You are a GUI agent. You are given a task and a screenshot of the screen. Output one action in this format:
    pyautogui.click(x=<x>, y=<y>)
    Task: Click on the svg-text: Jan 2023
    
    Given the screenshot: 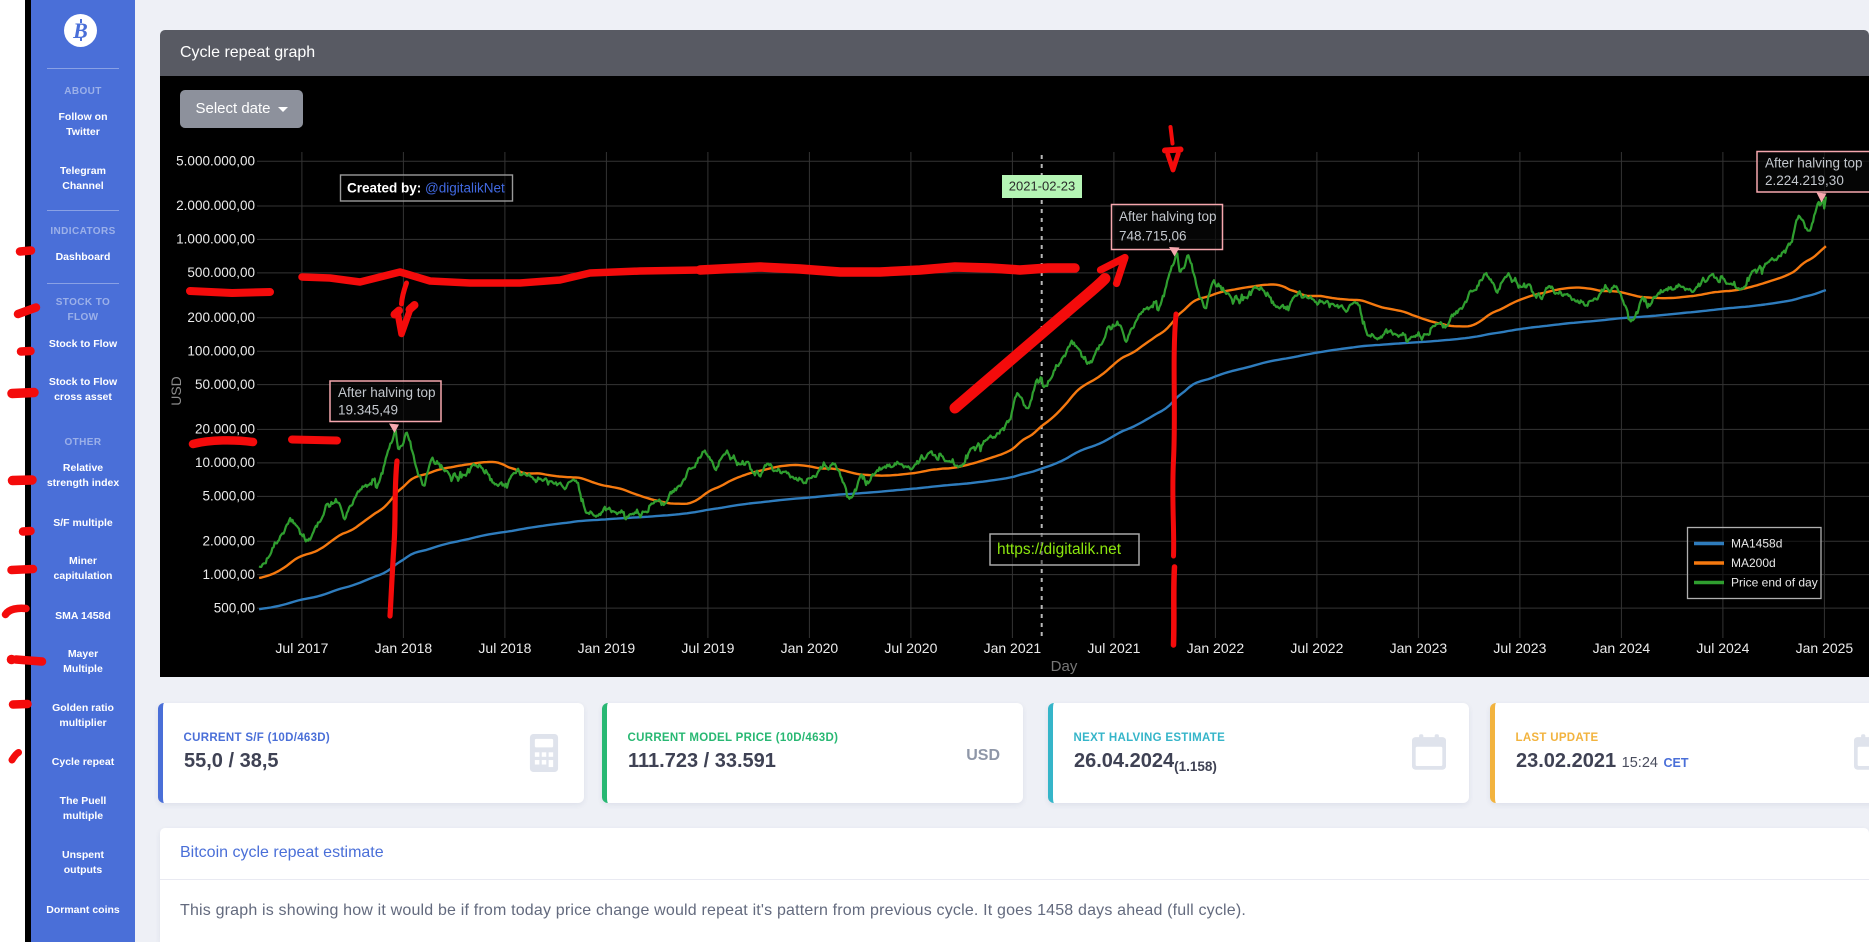 What is the action you would take?
    pyautogui.click(x=1419, y=648)
    